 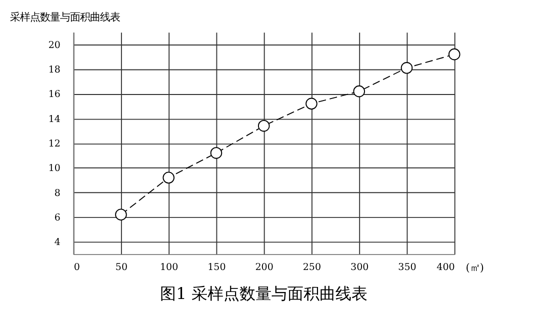 I want to click on y-tick-label: 16, so click(x=54, y=94).